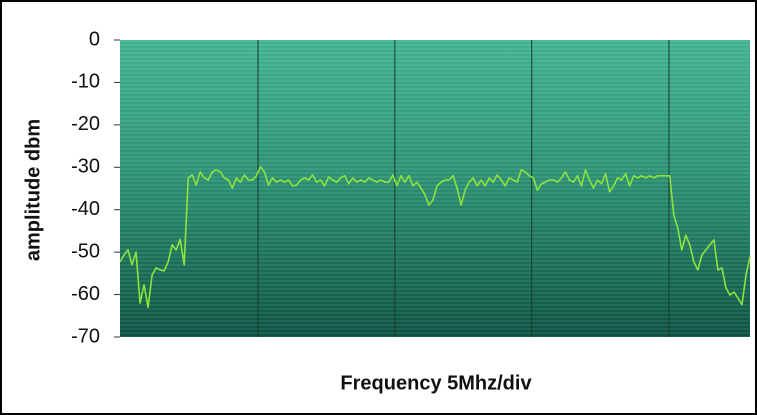  I want to click on y-tick-label: -60, so click(85, 294).